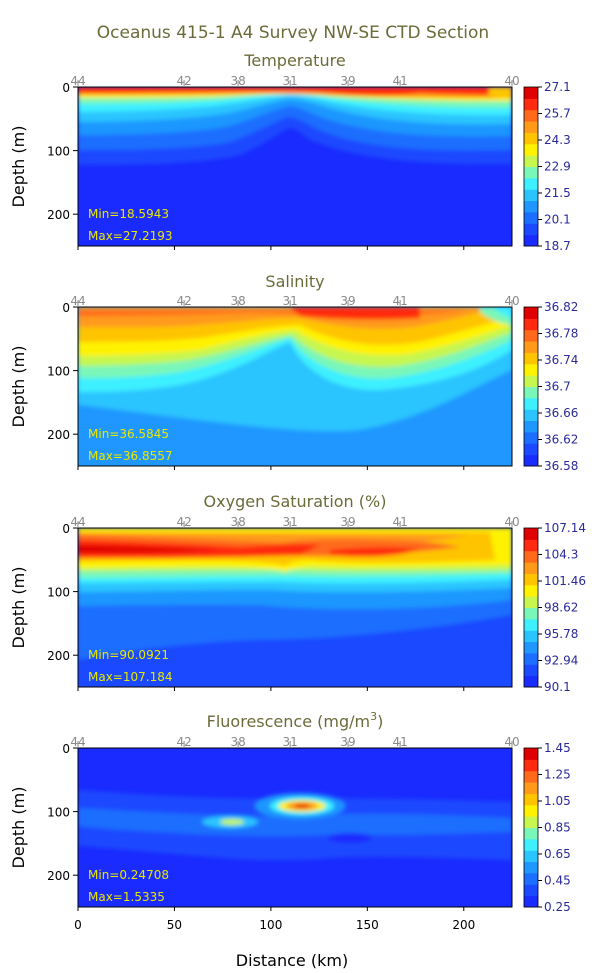 This screenshot has width=594, height=973. Describe the element at coordinates (295, 386) in the screenshot. I see `salinity-field: Min=36.5845 Max=36.8557` at that location.